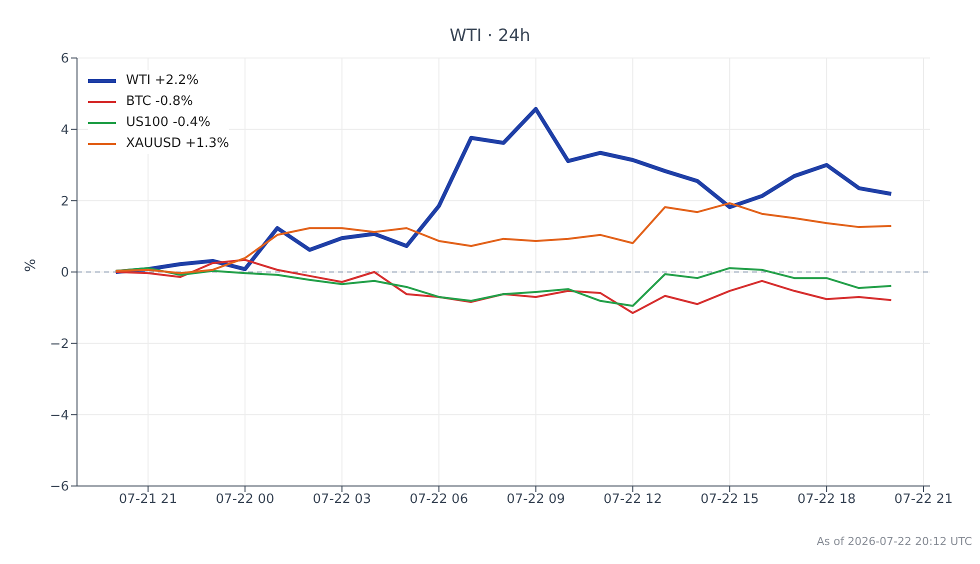 The width and height of the screenshot is (980, 564). Describe the element at coordinates (59, 487) in the screenshot. I see `y-tick-label: −6` at that location.